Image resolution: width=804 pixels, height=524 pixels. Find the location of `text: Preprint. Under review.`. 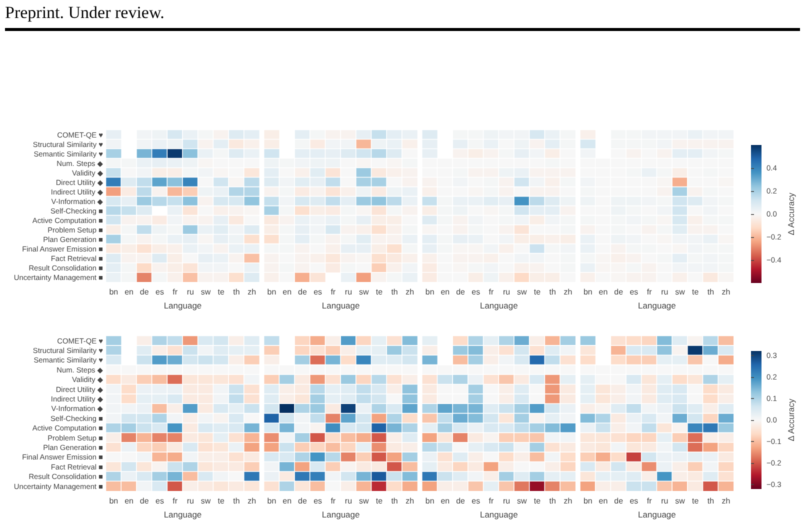

text: Preprint. Under review. is located at coordinates (84, 13).